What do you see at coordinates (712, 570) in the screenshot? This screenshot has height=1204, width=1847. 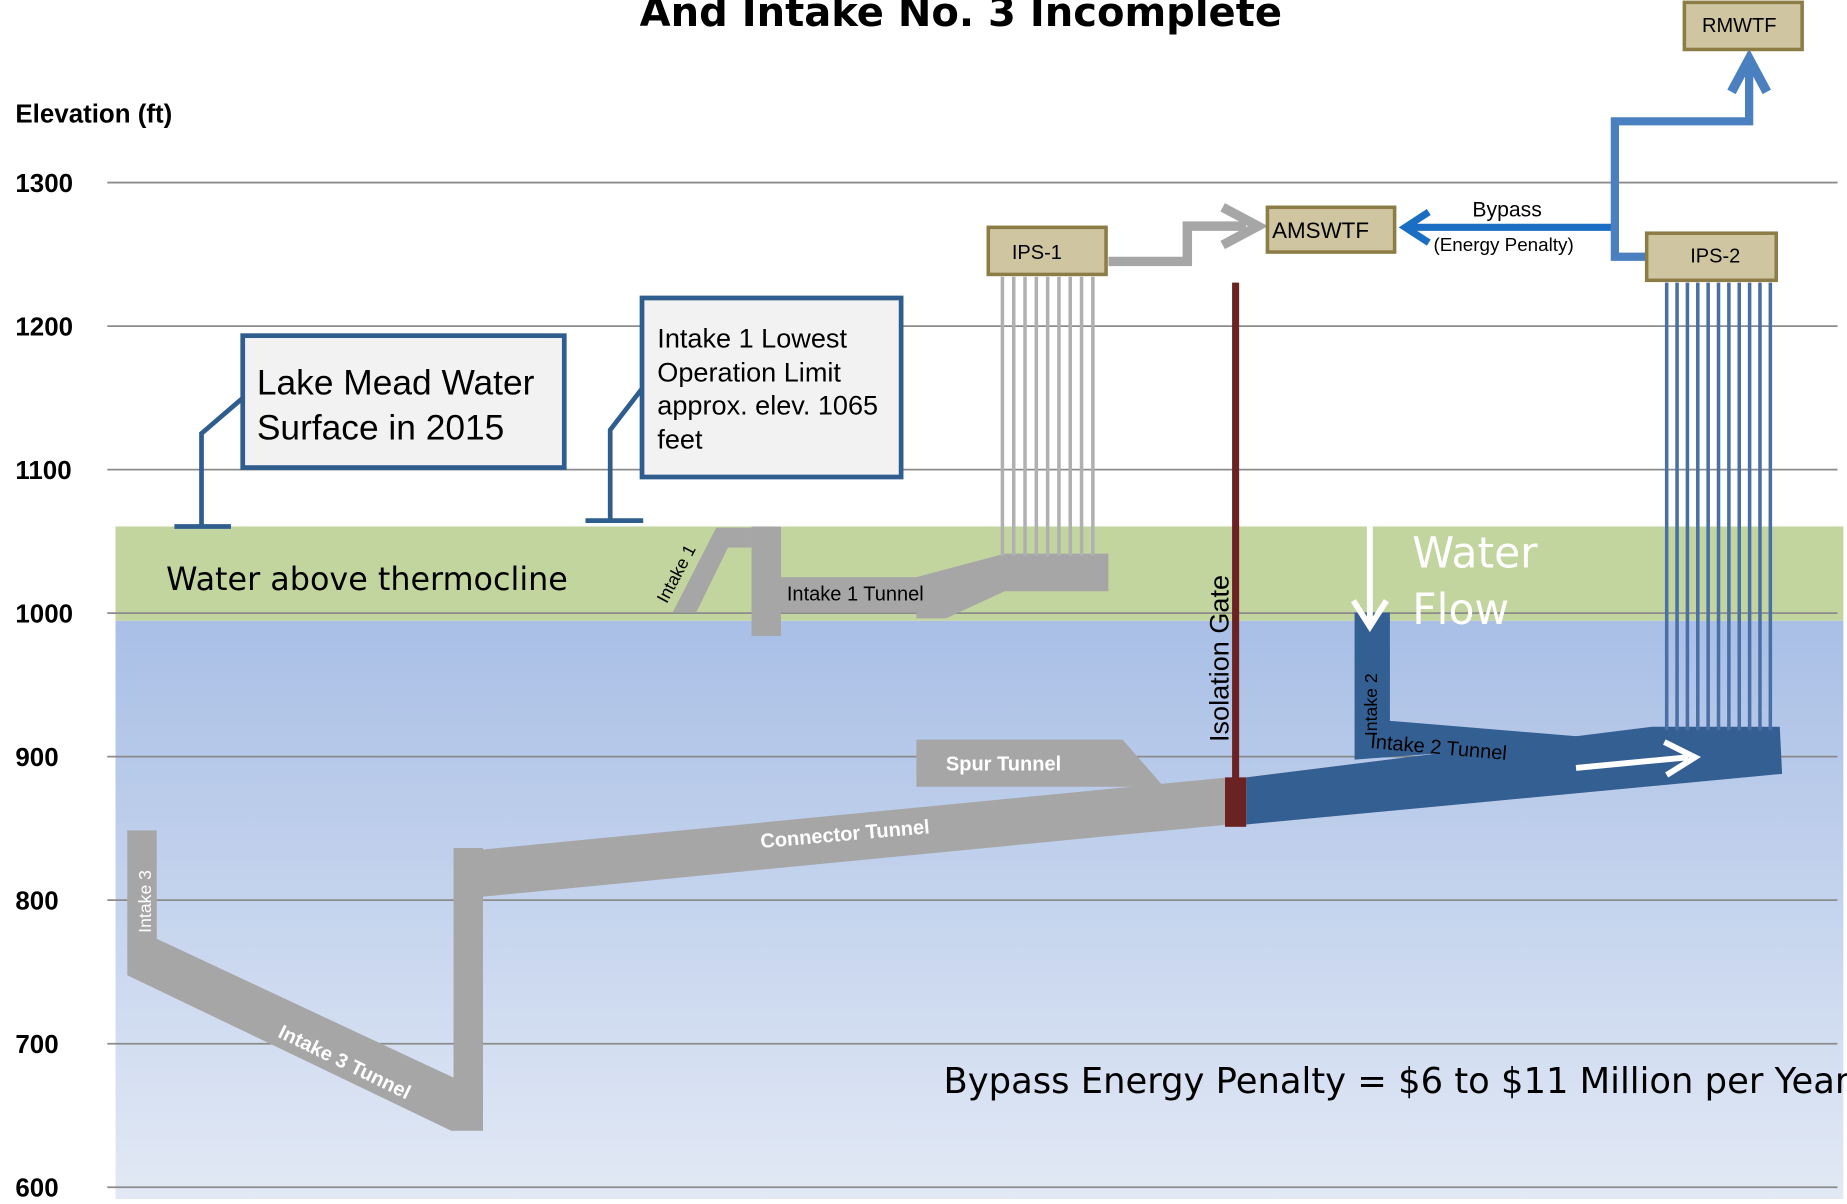 I see `intake1` at bounding box center [712, 570].